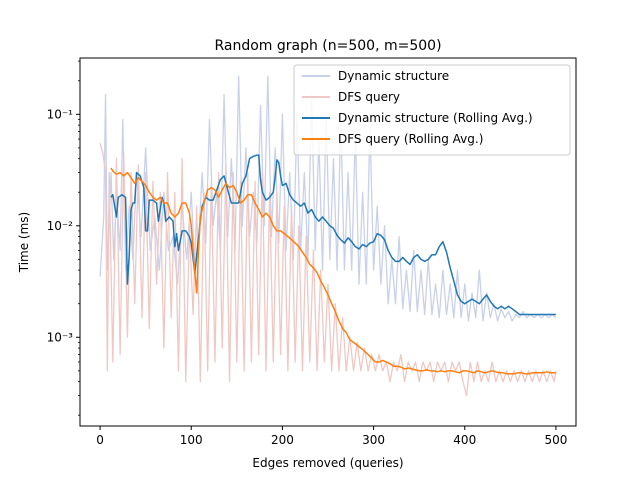 The image size is (640, 480). What do you see at coordinates (464, 440) in the screenshot?
I see `x-tick-label: 400` at bounding box center [464, 440].